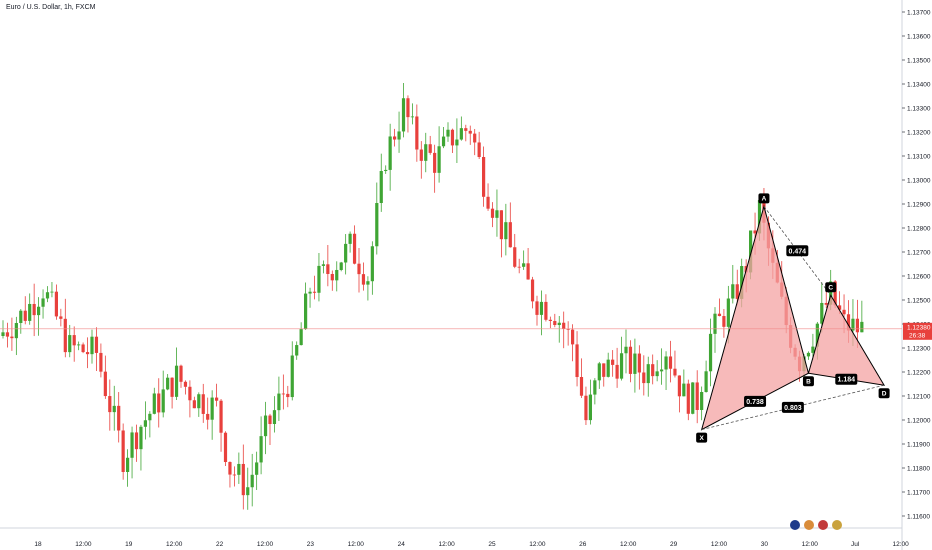  What do you see at coordinates (795, 525) in the screenshot?
I see `news-icon` at bounding box center [795, 525].